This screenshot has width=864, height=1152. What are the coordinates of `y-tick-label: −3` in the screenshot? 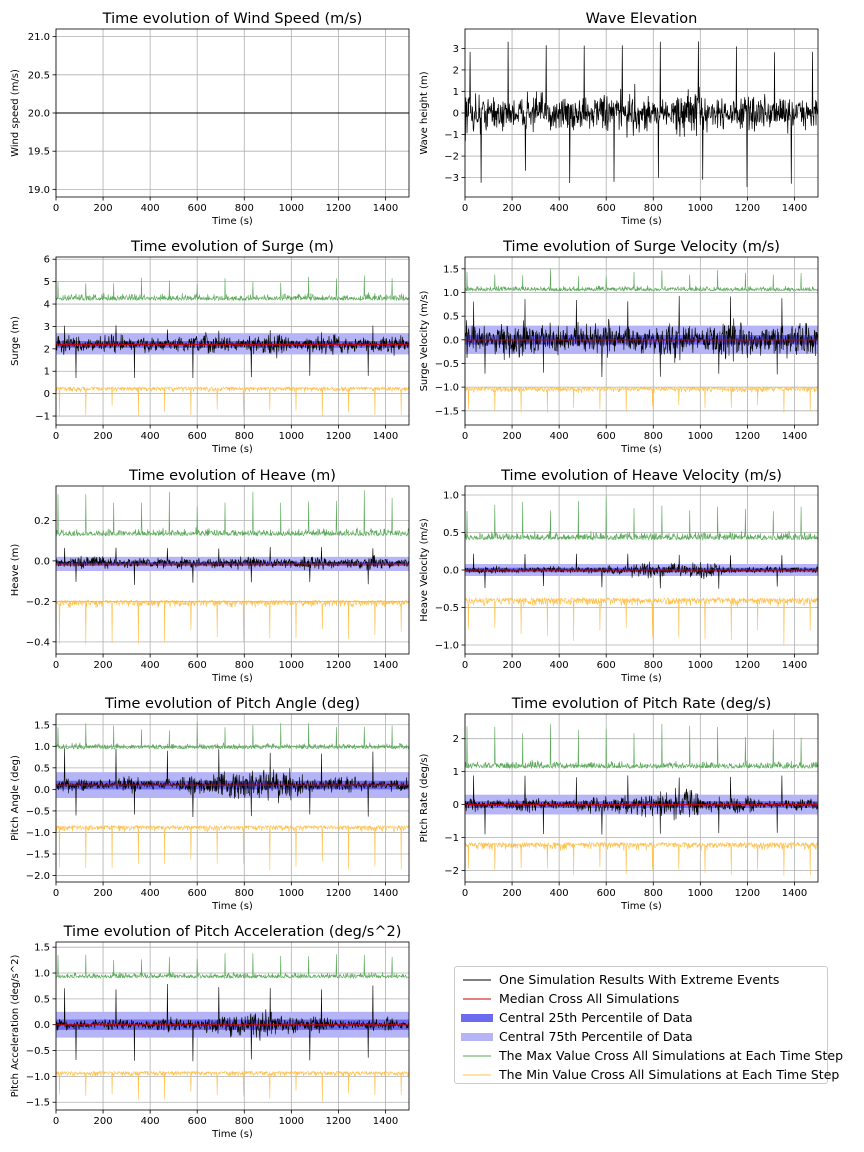 It's located at (451, 178).